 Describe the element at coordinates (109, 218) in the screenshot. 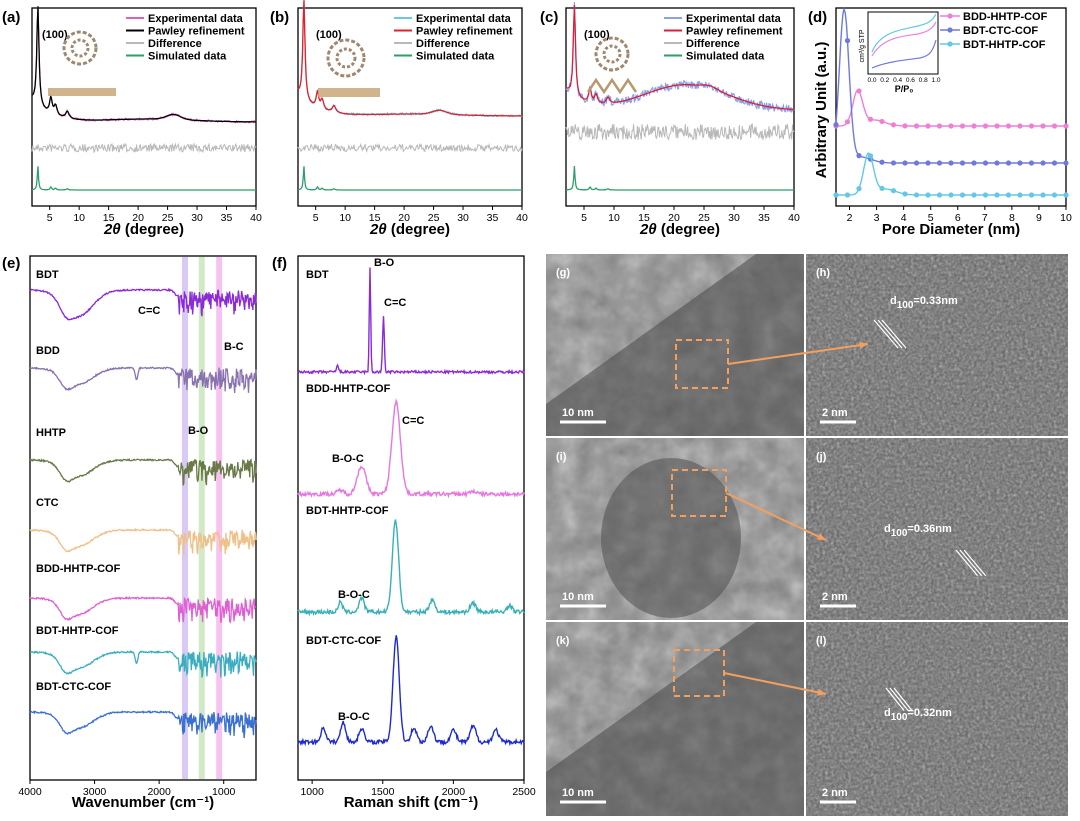

I see `xtick-label-2: 15` at that location.